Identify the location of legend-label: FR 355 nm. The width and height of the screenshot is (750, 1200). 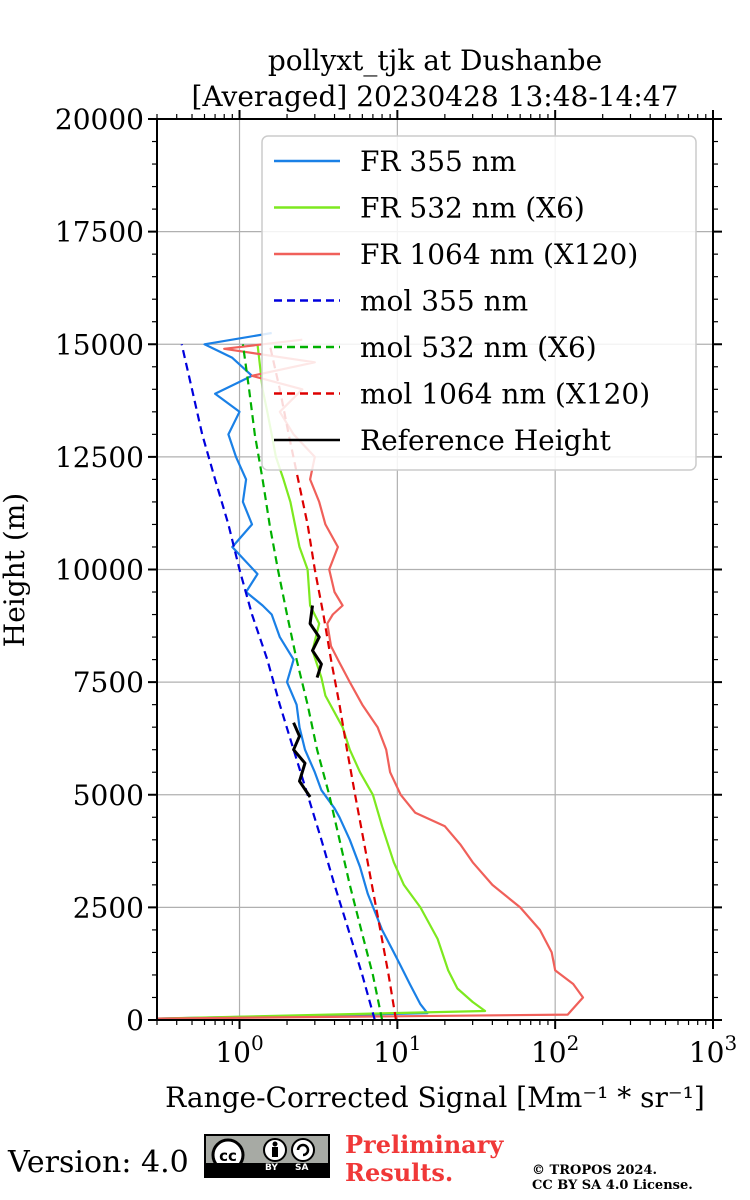
(438, 161).